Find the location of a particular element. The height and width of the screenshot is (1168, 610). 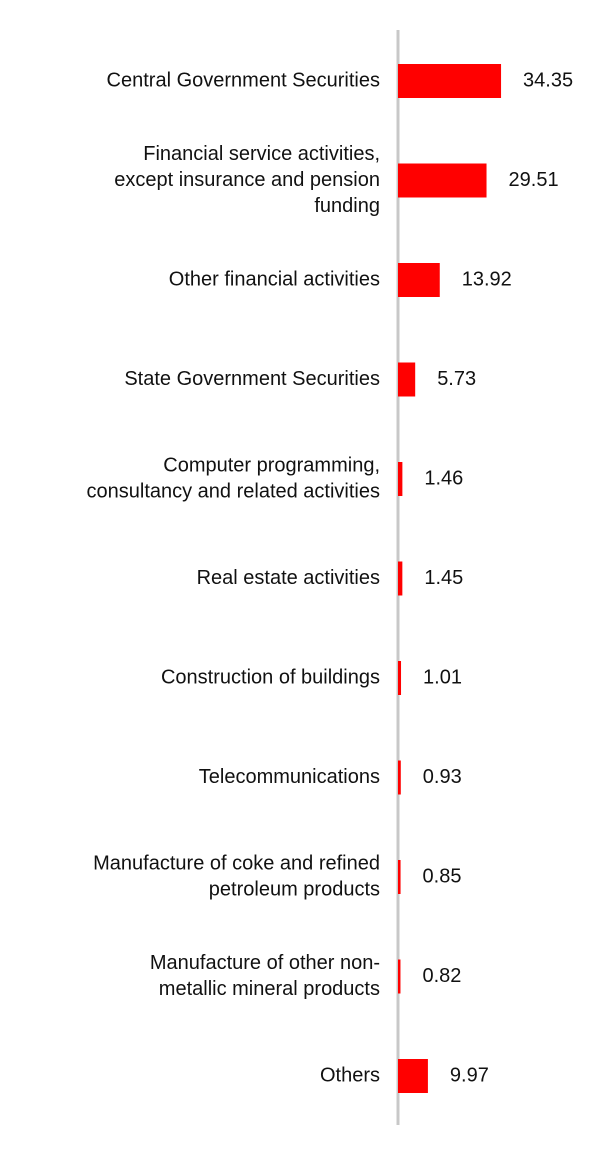

category-label-line: Real estate activities is located at coordinates (288, 578).